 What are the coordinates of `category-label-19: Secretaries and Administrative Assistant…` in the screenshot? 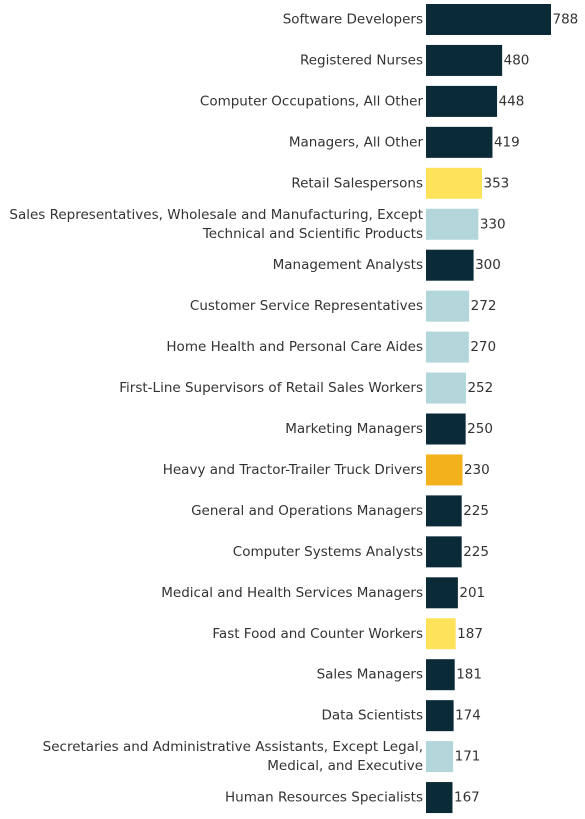 It's located at (233, 756).